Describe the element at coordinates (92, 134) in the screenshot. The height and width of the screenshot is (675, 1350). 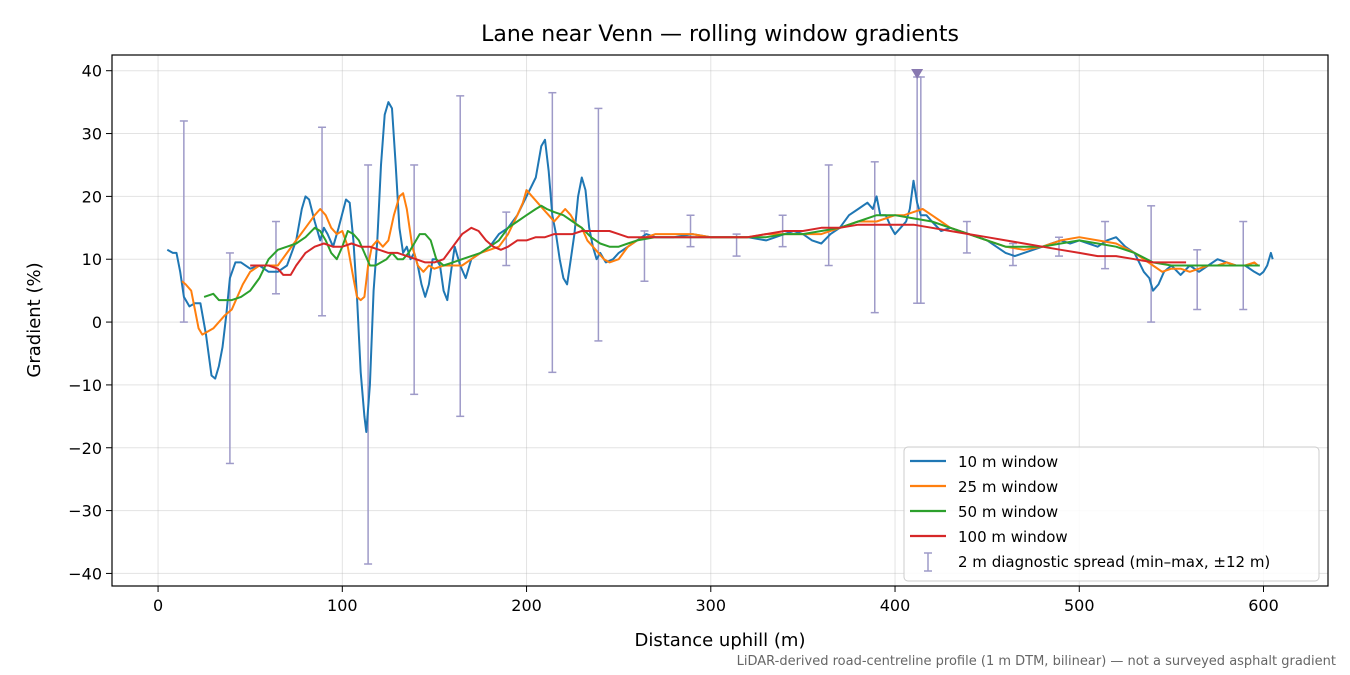
I see `y-tick-label: 30` at that location.